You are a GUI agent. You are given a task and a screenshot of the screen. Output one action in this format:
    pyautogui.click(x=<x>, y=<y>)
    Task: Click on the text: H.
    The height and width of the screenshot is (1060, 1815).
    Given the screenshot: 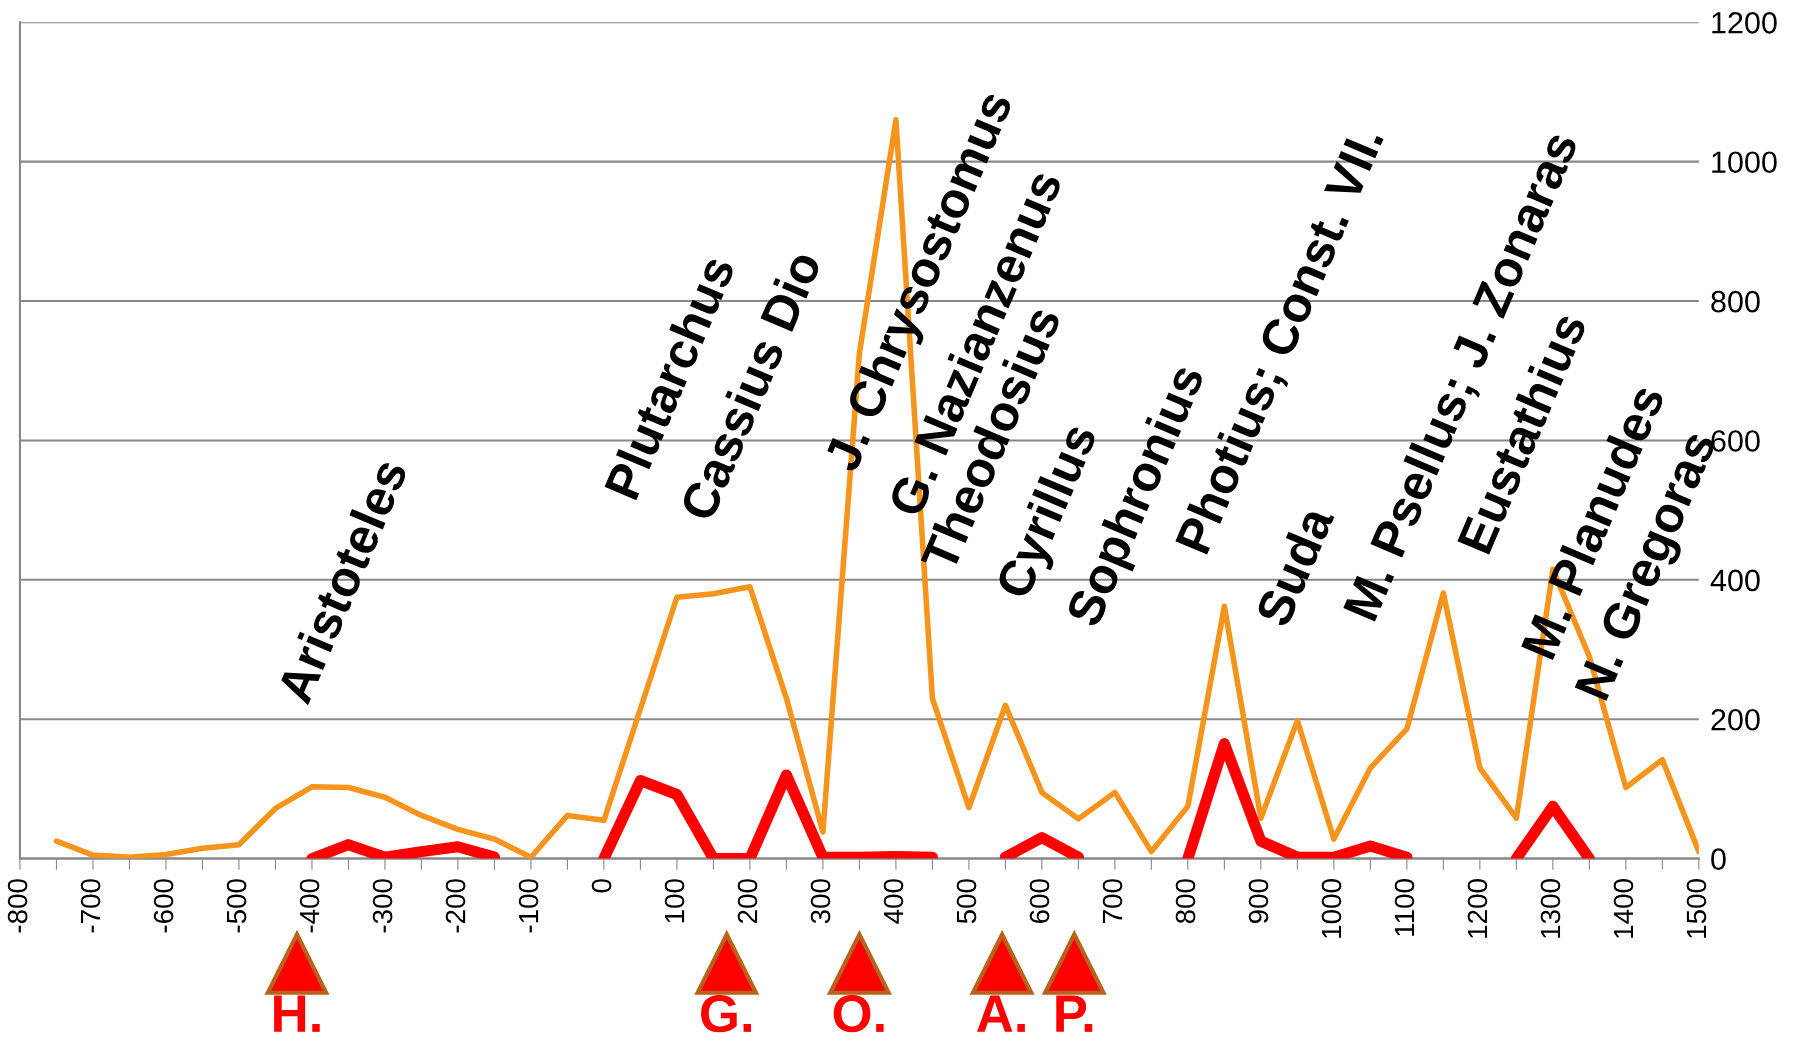 What is the action you would take?
    pyautogui.click(x=297, y=1013)
    